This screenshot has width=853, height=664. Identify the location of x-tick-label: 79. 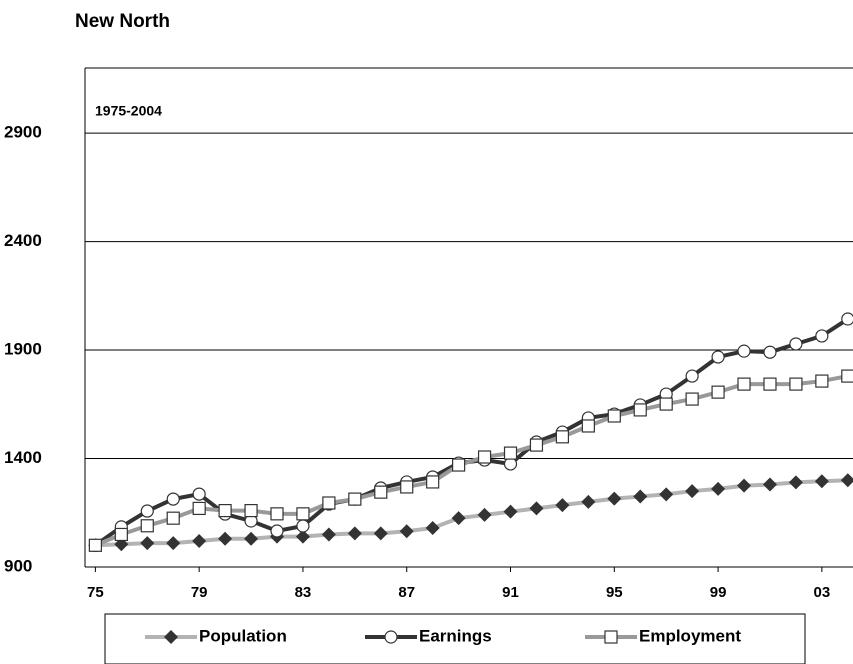
(199, 592).